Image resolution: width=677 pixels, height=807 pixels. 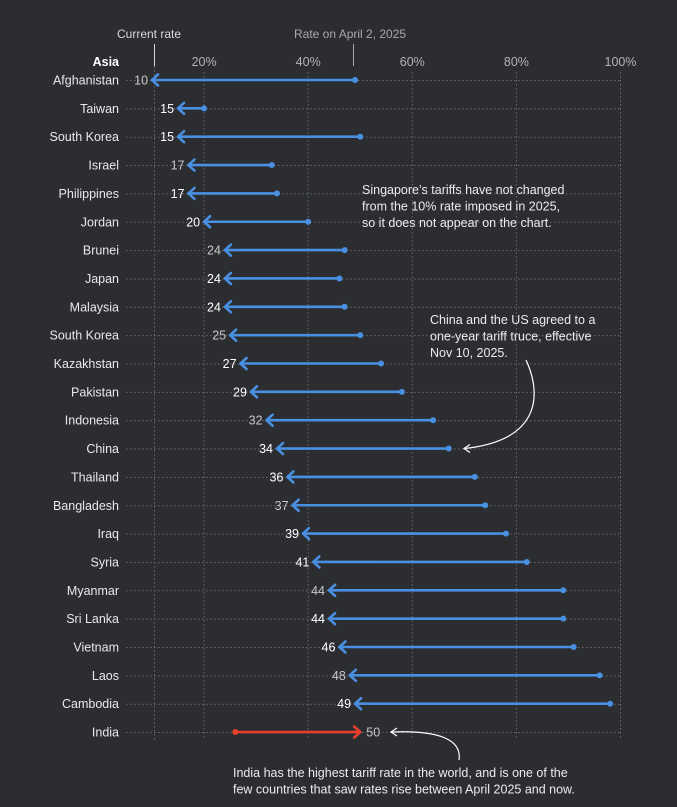 What do you see at coordinates (240, 392) in the screenshot?
I see `current-rate-value: 29` at bounding box center [240, 392].